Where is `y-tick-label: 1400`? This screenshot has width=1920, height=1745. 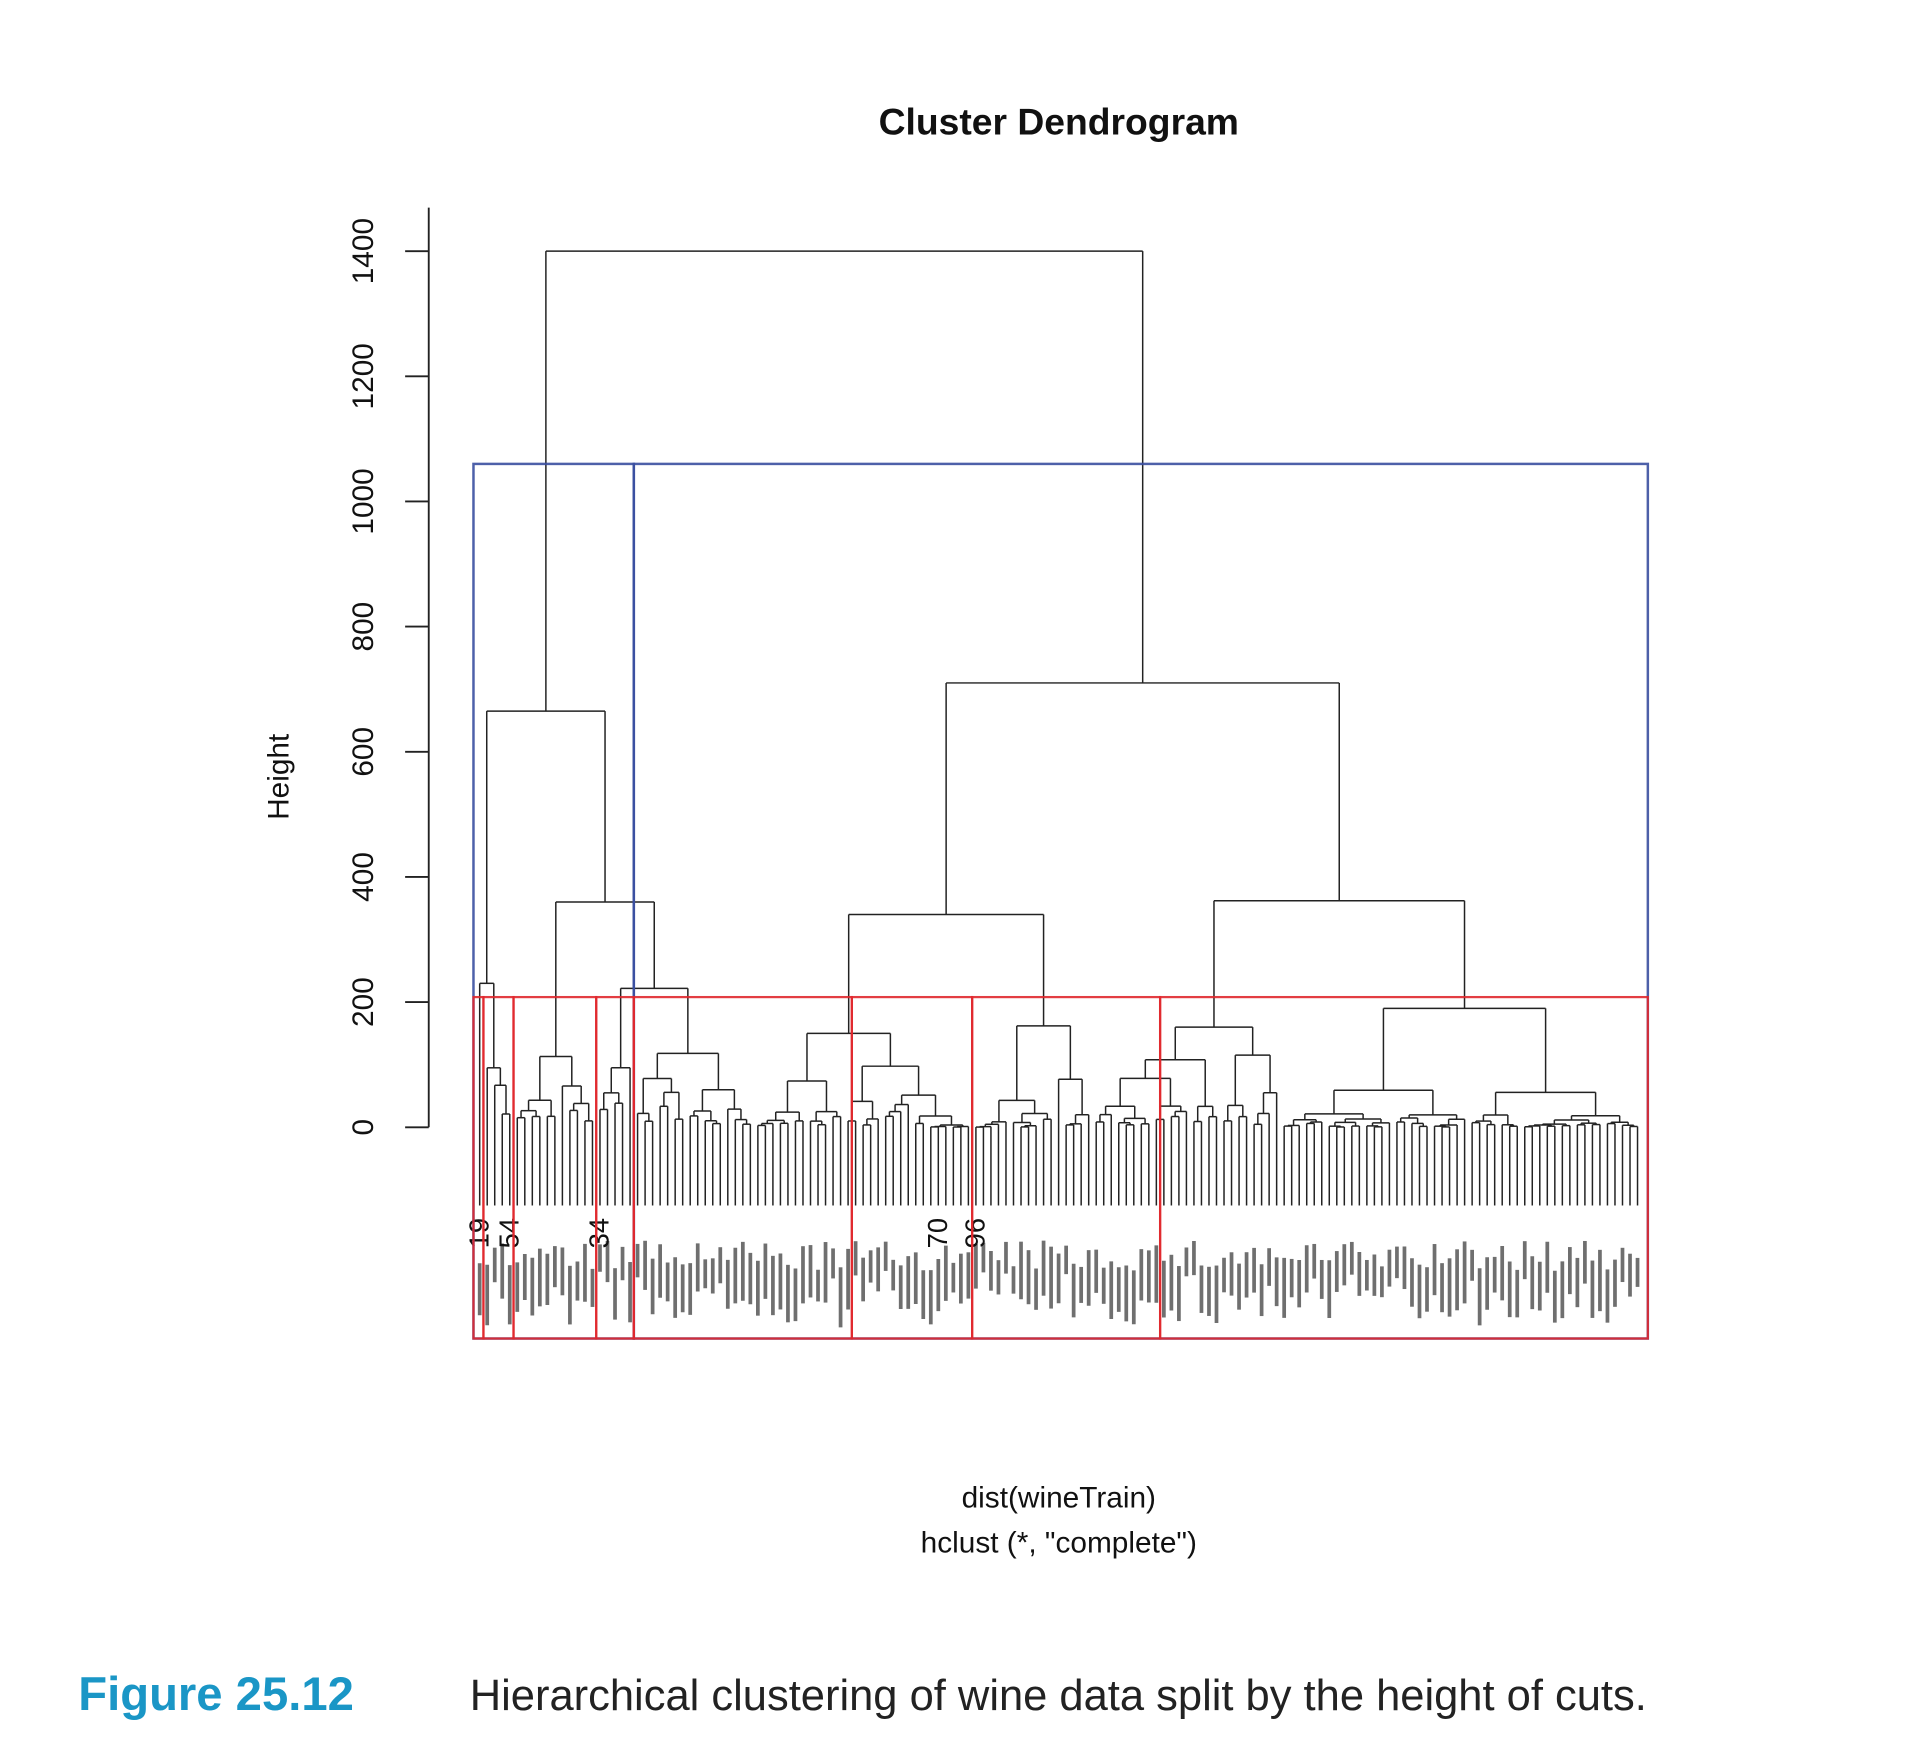
y-tick-label: 1400 is located at coordinates (363, 251).